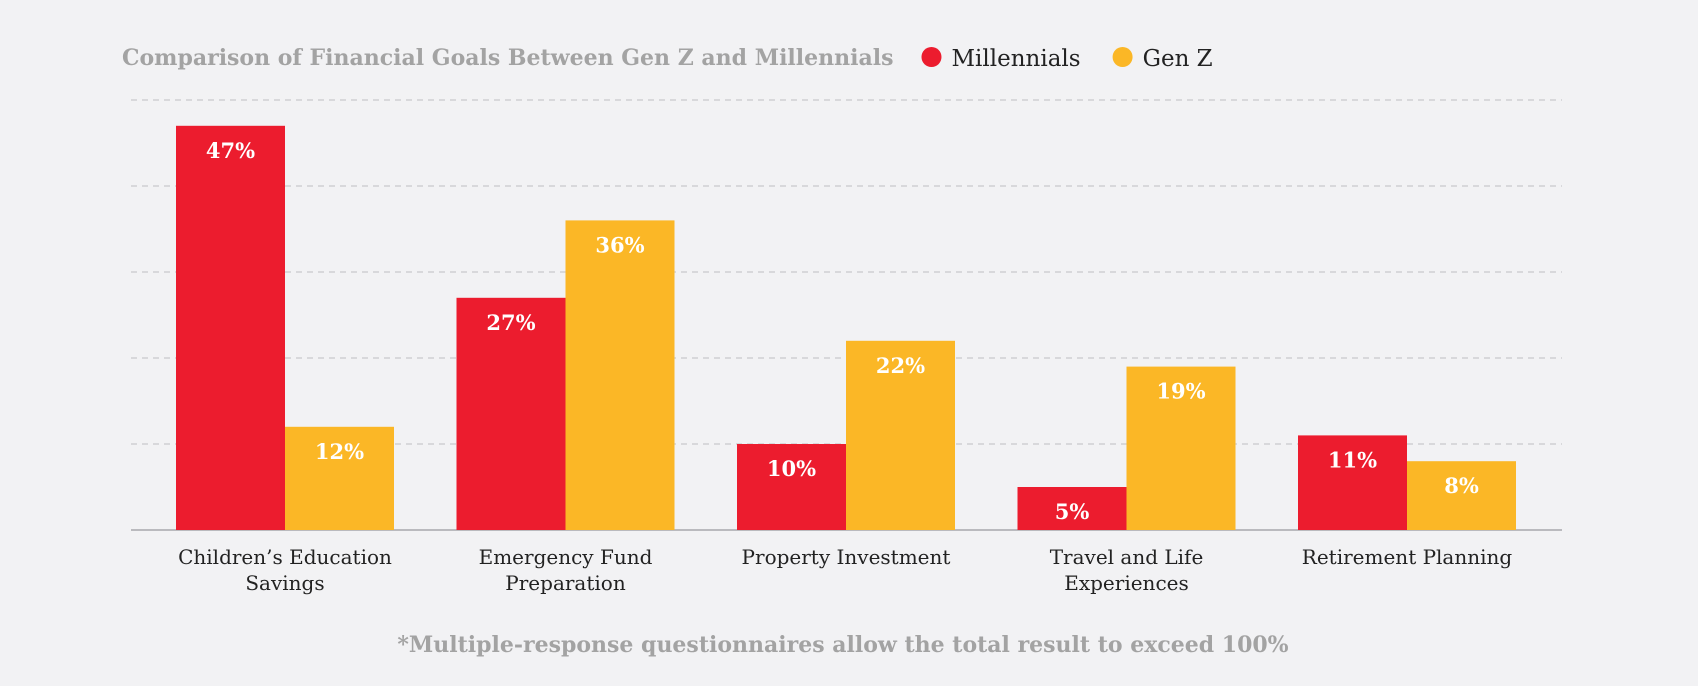  What do you see at coordinates (1072, 511) in the screenshot?
I see `data-label: 5%` at bounding box center [1072, 511].